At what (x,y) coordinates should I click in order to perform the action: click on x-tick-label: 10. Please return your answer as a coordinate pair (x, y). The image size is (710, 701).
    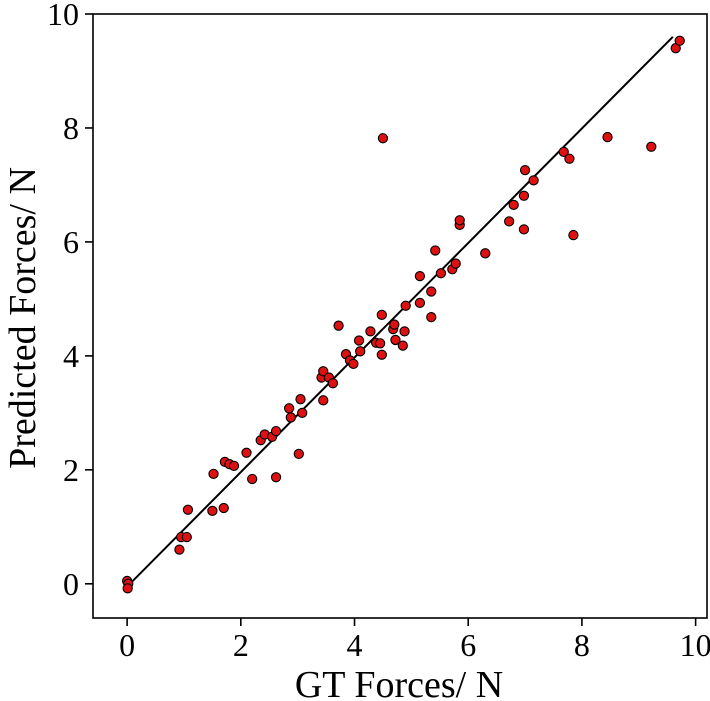
    Looking at the image, I should click on (695, 645).